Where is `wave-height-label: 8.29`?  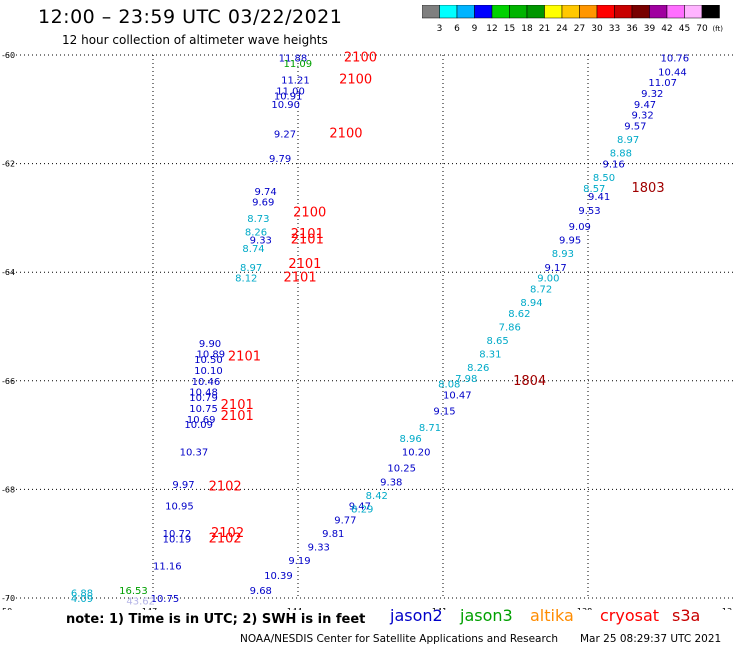 wave-height-label: 8.29 is located at coordinates (362, 509).